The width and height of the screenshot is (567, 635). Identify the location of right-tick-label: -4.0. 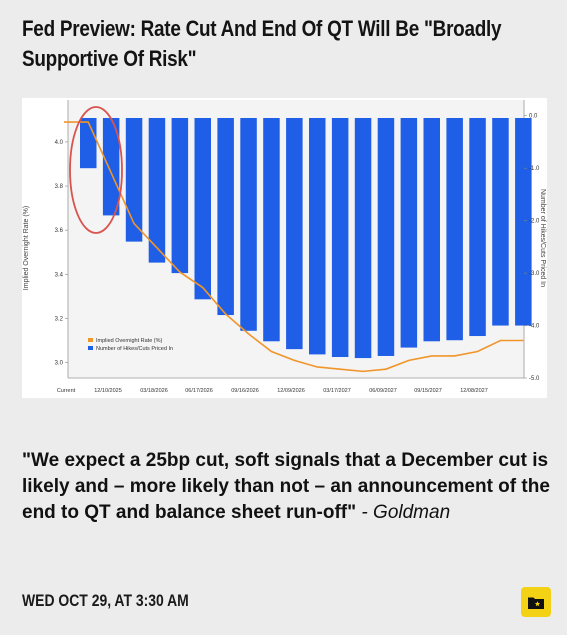
(534, 327).